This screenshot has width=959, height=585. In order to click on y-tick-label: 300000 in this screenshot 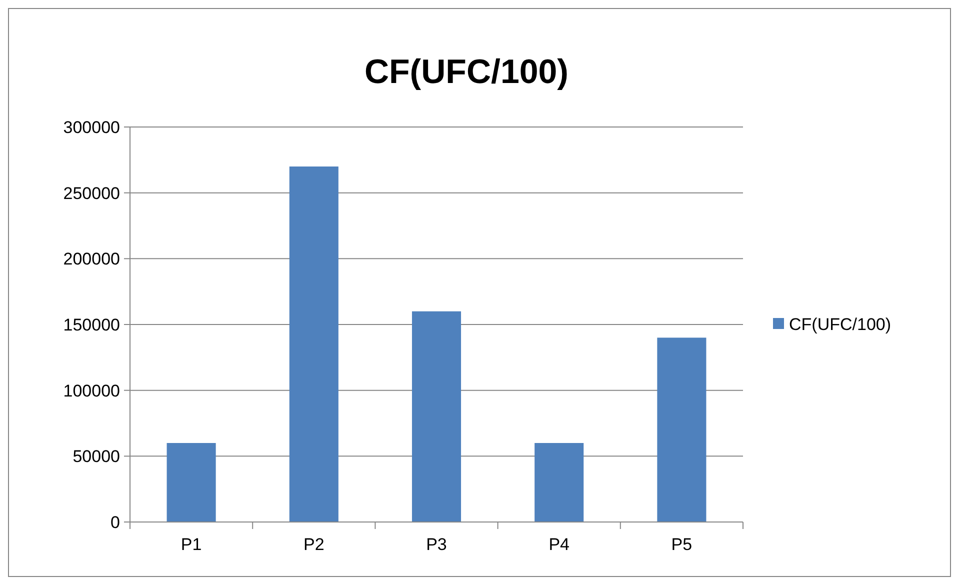, I will do `click(91, 127)`.